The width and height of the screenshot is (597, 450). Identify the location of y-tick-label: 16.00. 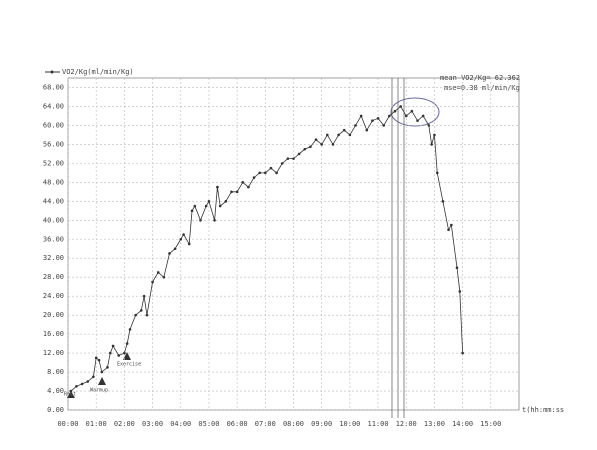
(53, 334).